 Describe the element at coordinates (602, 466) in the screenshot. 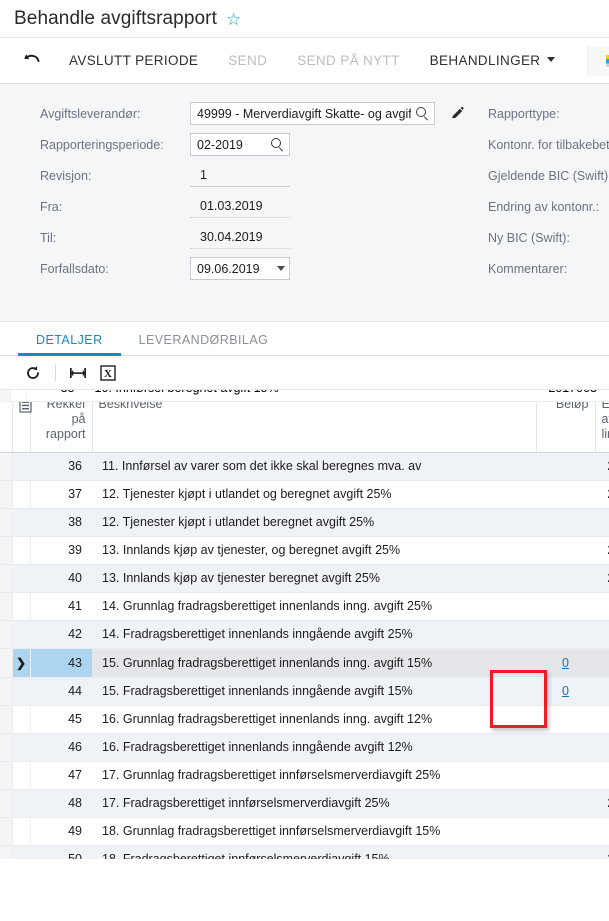

I see `cell-ekst-avgiftslinjenr: 2017014` at that location.